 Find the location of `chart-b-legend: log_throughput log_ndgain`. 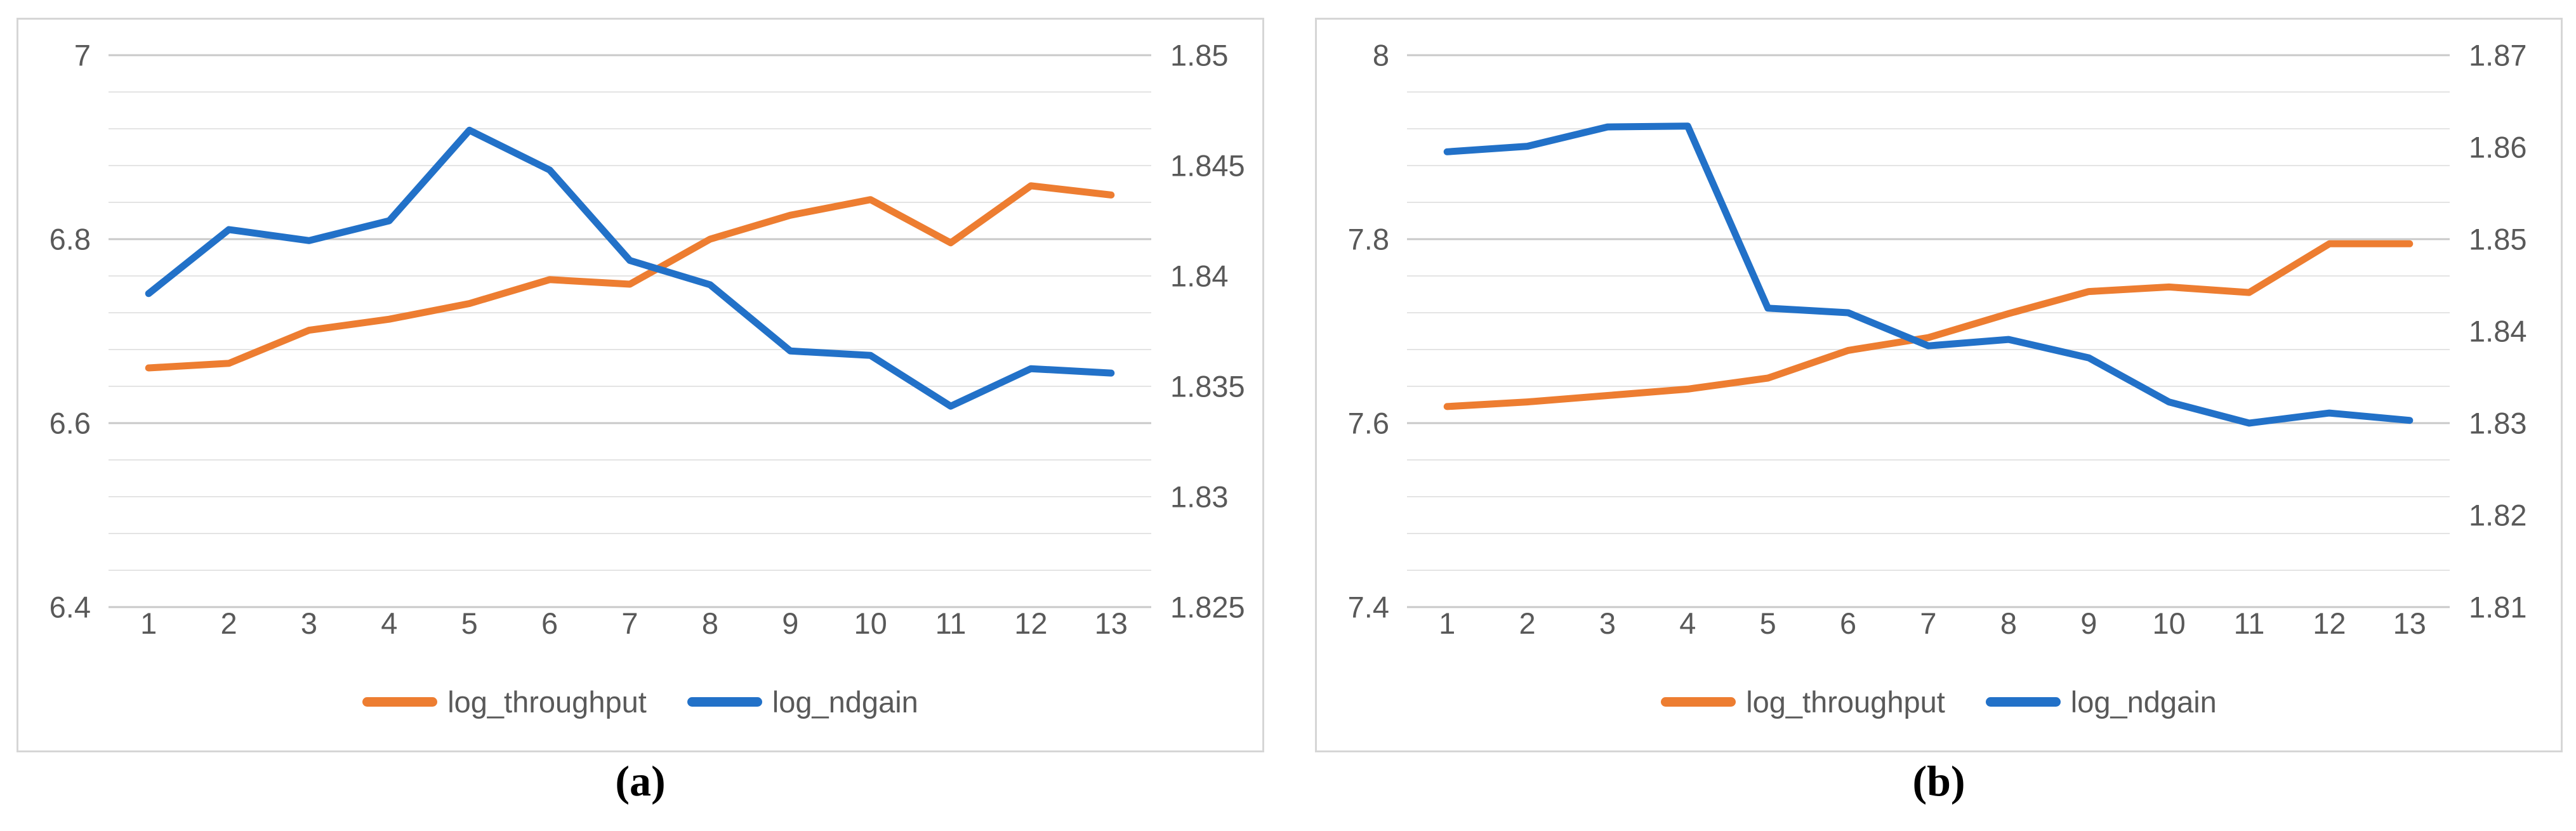

chart-b-legend: log_throughput log_ndgain is located at coordinates (1939, 701).